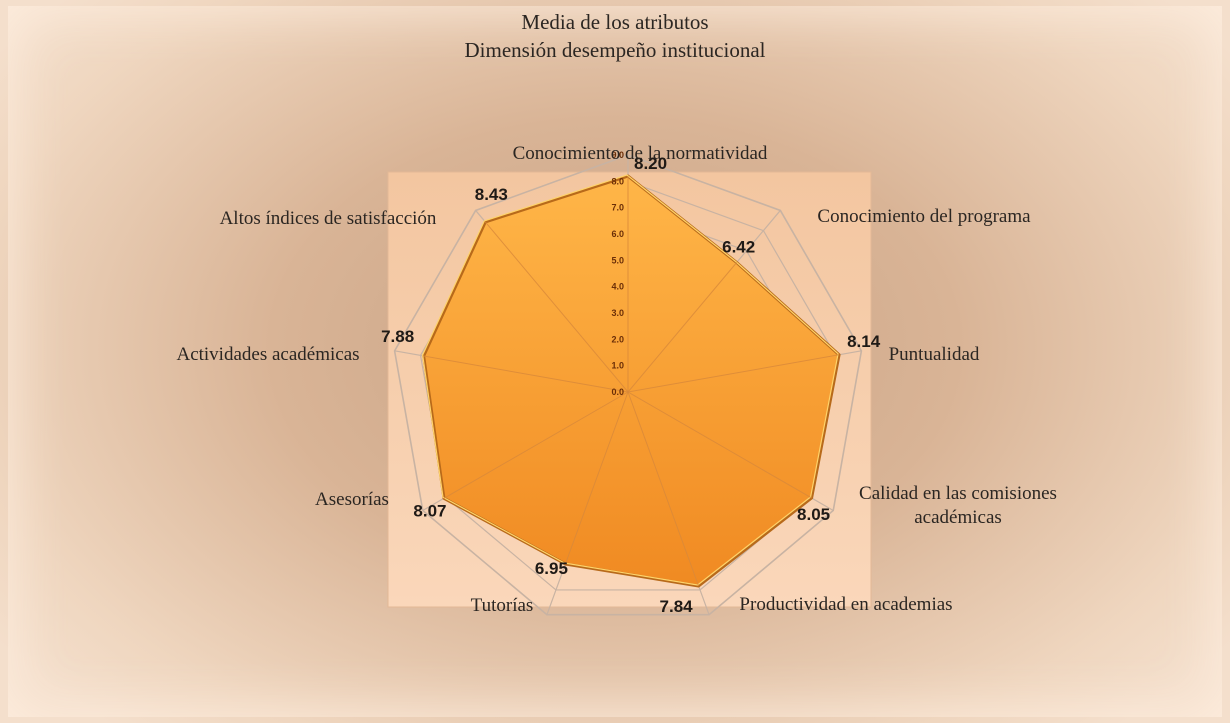  What do you see at coordinates (958, 493) in the screenshot?
I see `category-label: Calidad en las comisiones` at bounding box center [958, 493].